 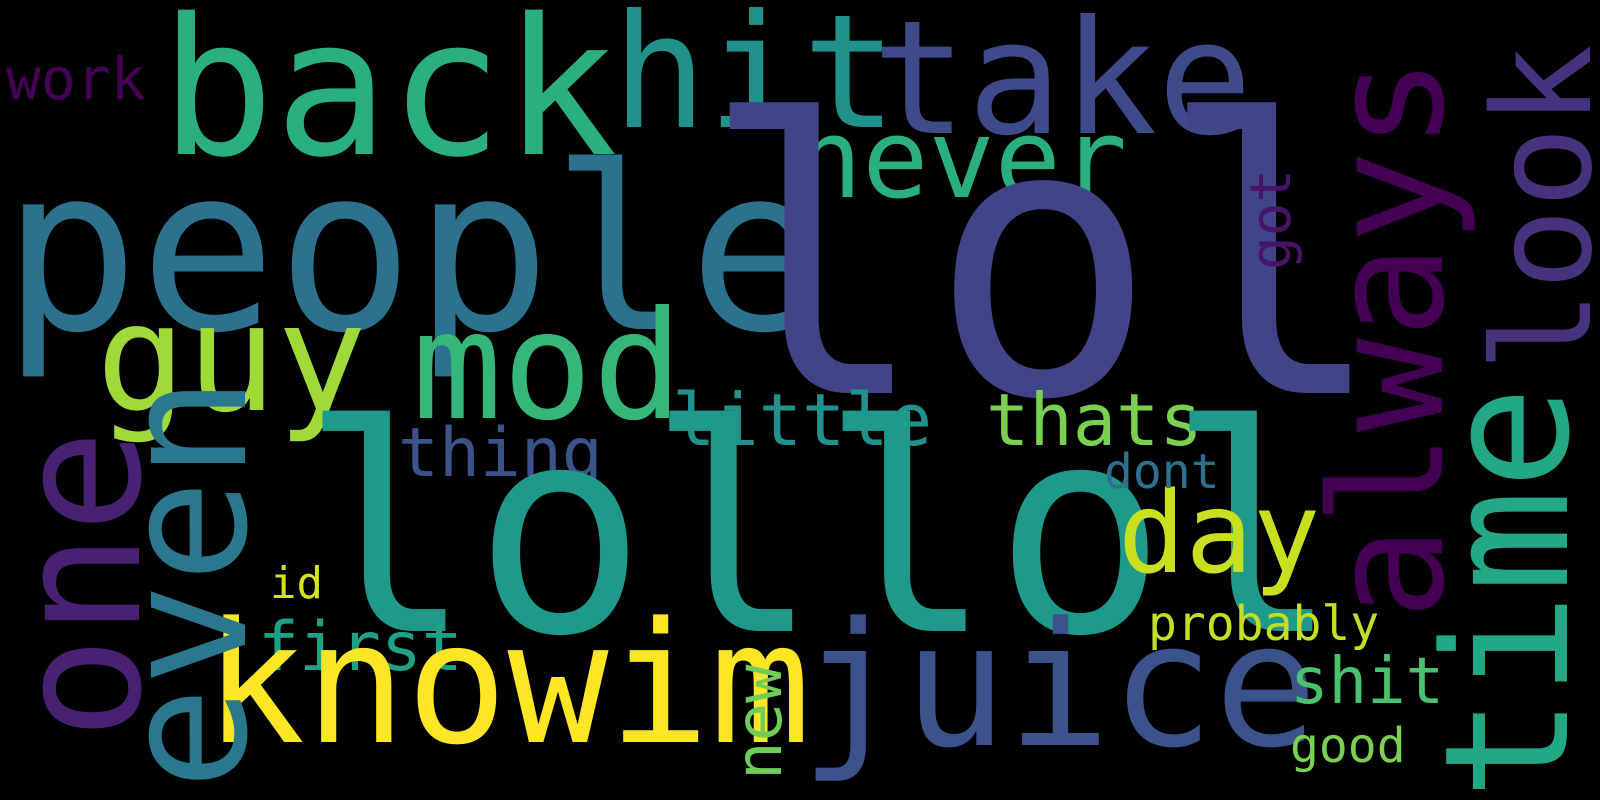 What do you see at coordinates (962, 159) in the screenshot?
I see `word-never: never` at bounding box center [962, 159].